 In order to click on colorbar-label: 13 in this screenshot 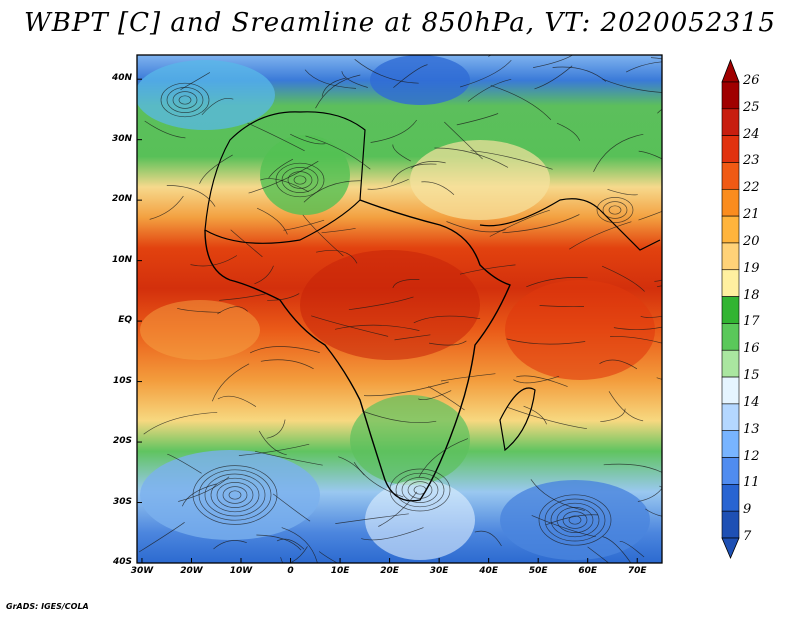, I will do `click(751, 429)`.